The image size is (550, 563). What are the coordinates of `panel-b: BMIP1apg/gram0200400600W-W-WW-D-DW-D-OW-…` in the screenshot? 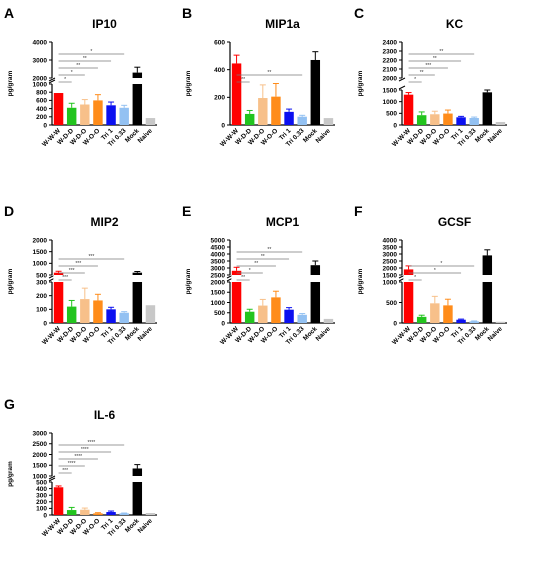 It's located at (258, 76).